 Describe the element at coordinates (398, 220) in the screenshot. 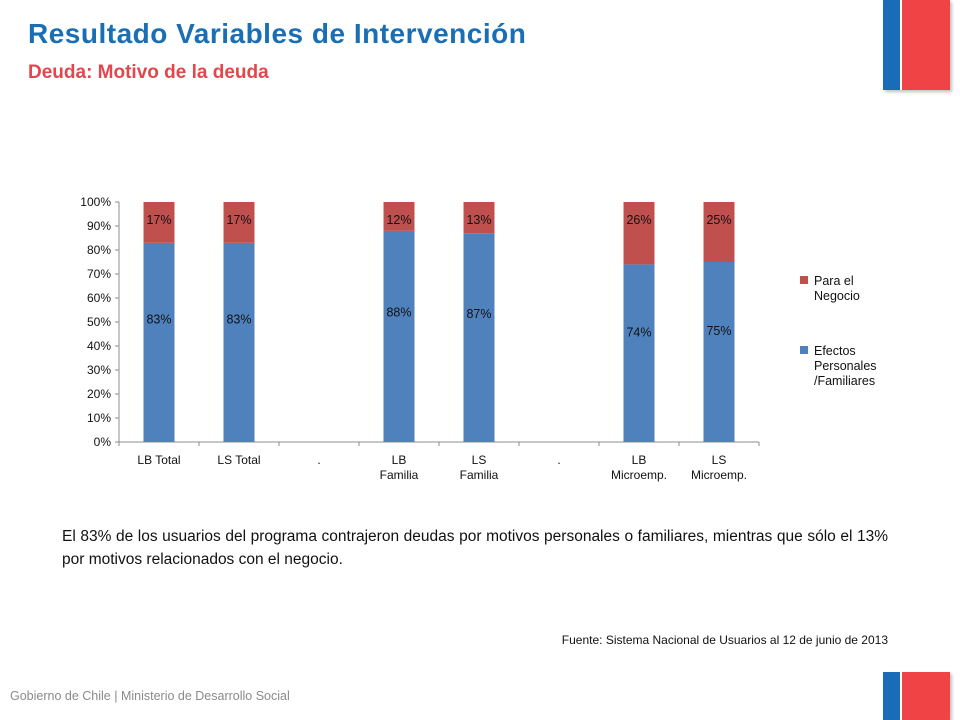

I see `data-label: 12%` at that location.